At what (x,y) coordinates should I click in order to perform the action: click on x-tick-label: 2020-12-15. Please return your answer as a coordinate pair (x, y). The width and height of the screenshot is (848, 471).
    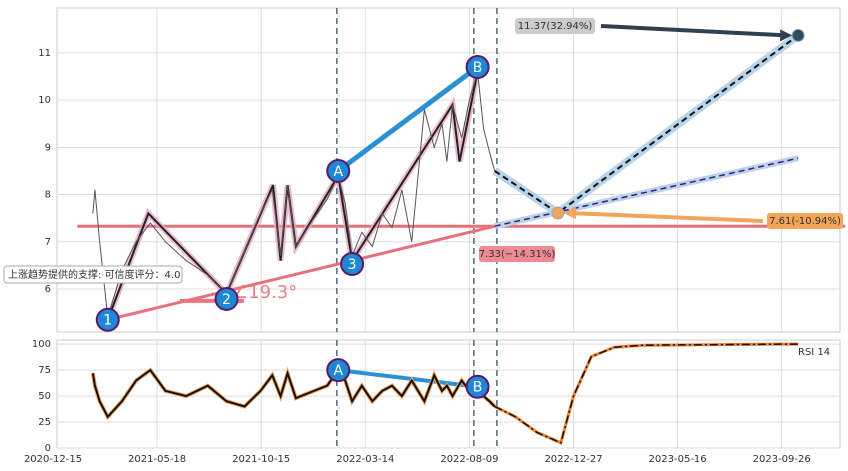
    Looking at the image, I should click on (53, 459).